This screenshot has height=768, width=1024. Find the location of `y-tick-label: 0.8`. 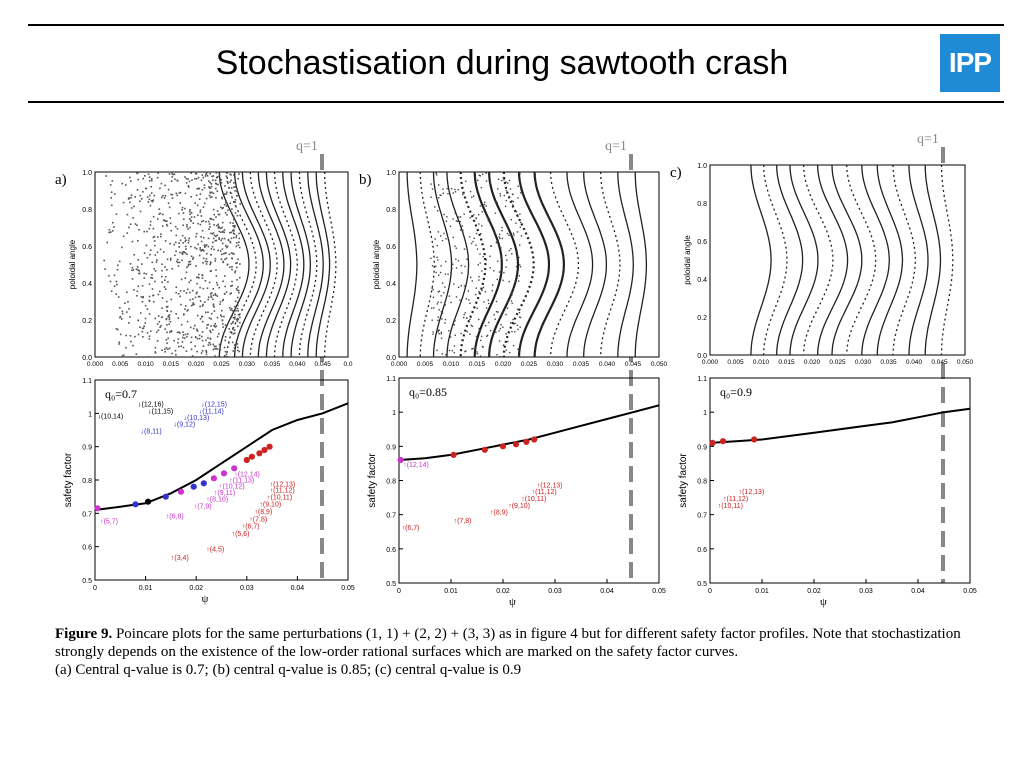

y-tick-label: 0.8 is located at coordinates (702, 482).